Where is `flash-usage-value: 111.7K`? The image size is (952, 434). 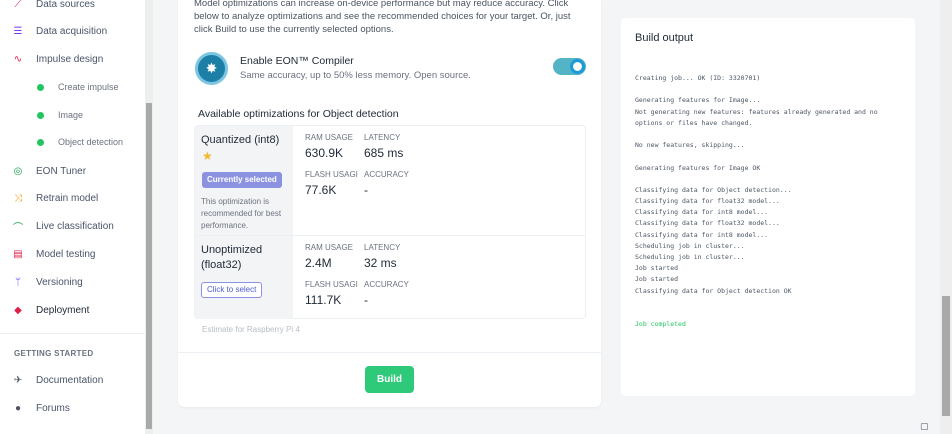
flash-usage-value: 111.7K is located at coordinates (323, 300).